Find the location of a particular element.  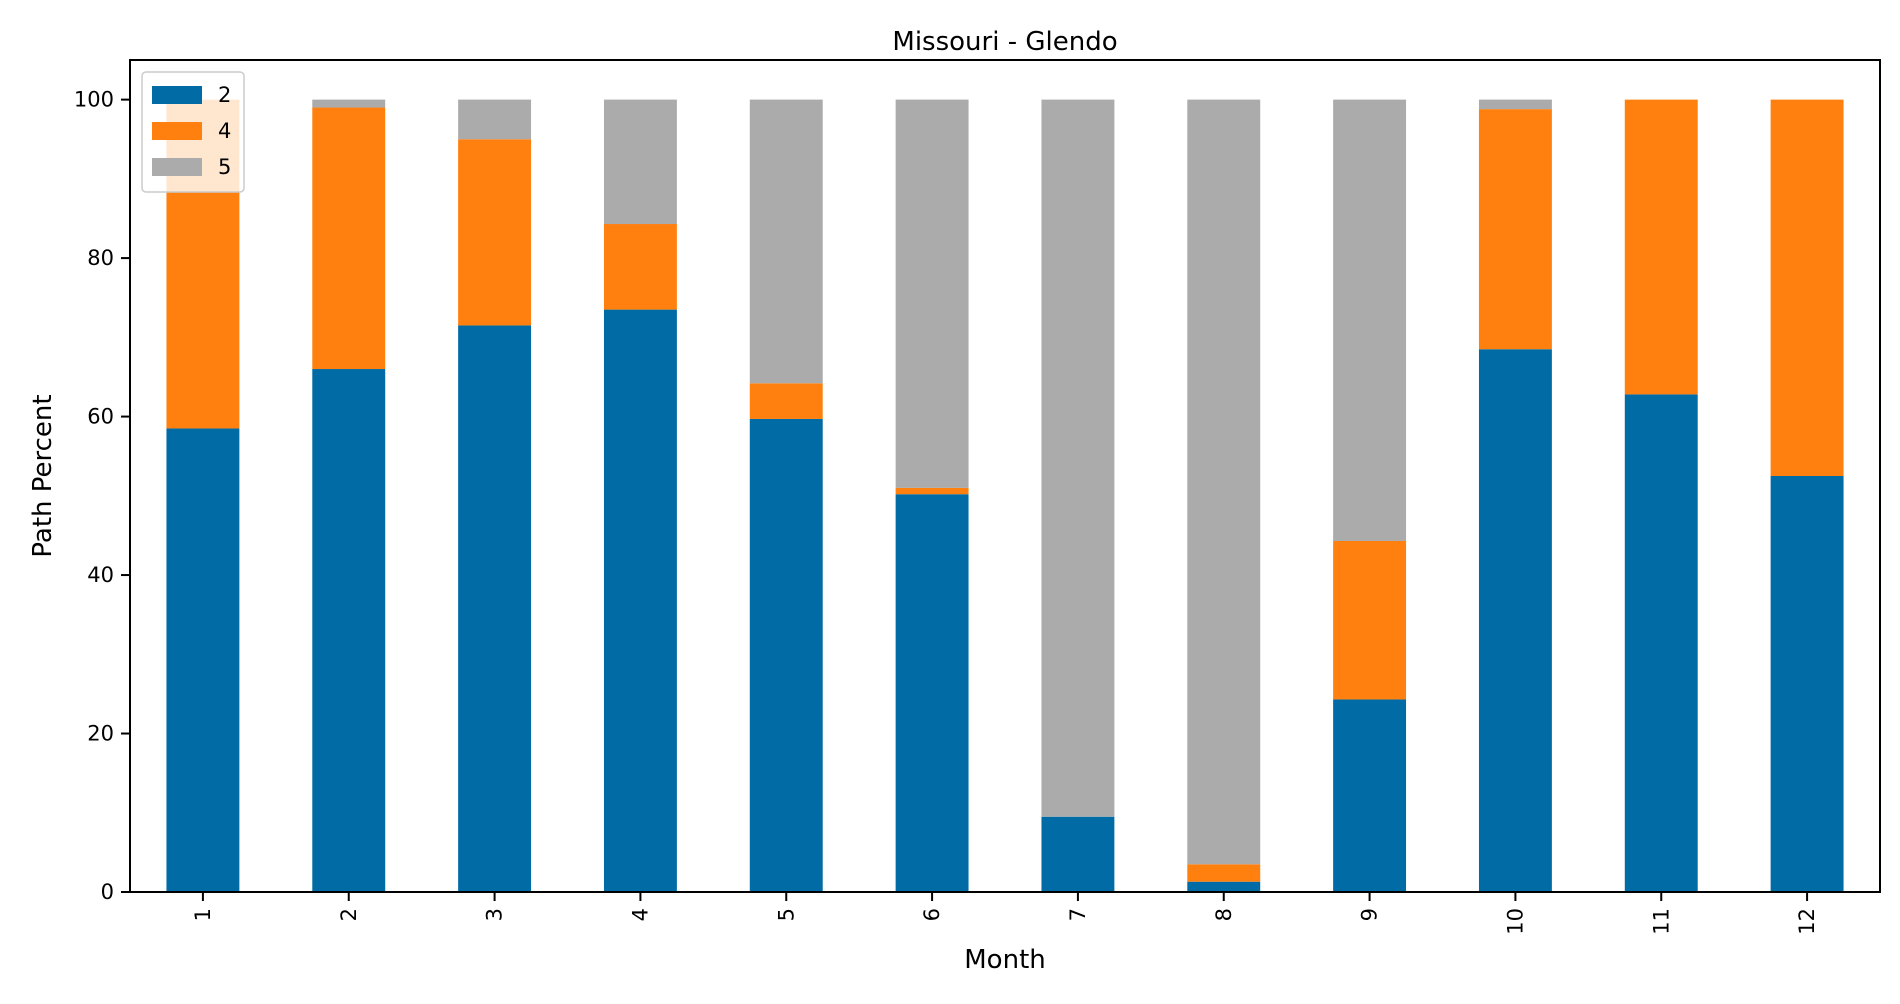

legend-label-4: 4 is located at coordinates (224, 131).